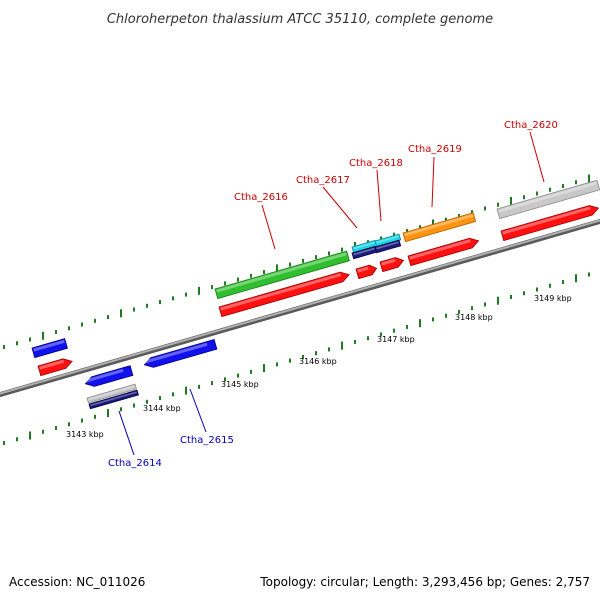 Image resolution: width=600 pixels, height=600 pixels. Describe the element at coordinates (318, 361) in the screenshot. I see `kbp-label: 3146 kbp` at that location.